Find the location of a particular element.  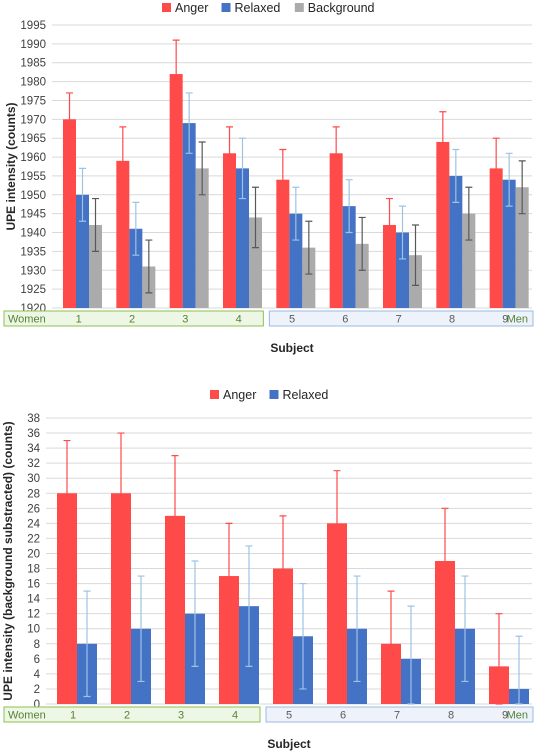

y-tick-label: 1930 is located at coordinates (33, 271).